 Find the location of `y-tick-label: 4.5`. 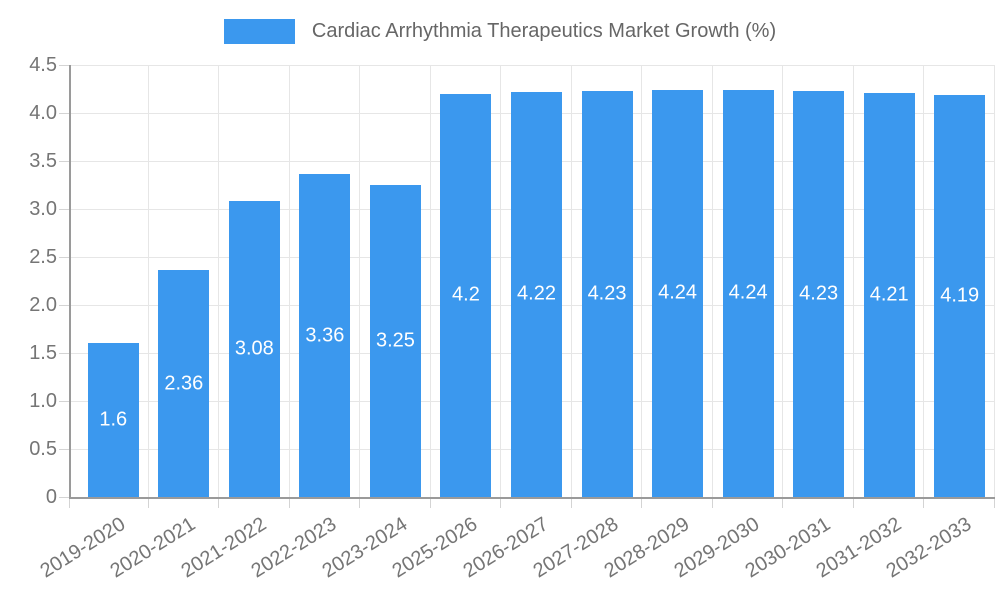

y-tick-label: 4.5 is located at coordinates (43, 65).